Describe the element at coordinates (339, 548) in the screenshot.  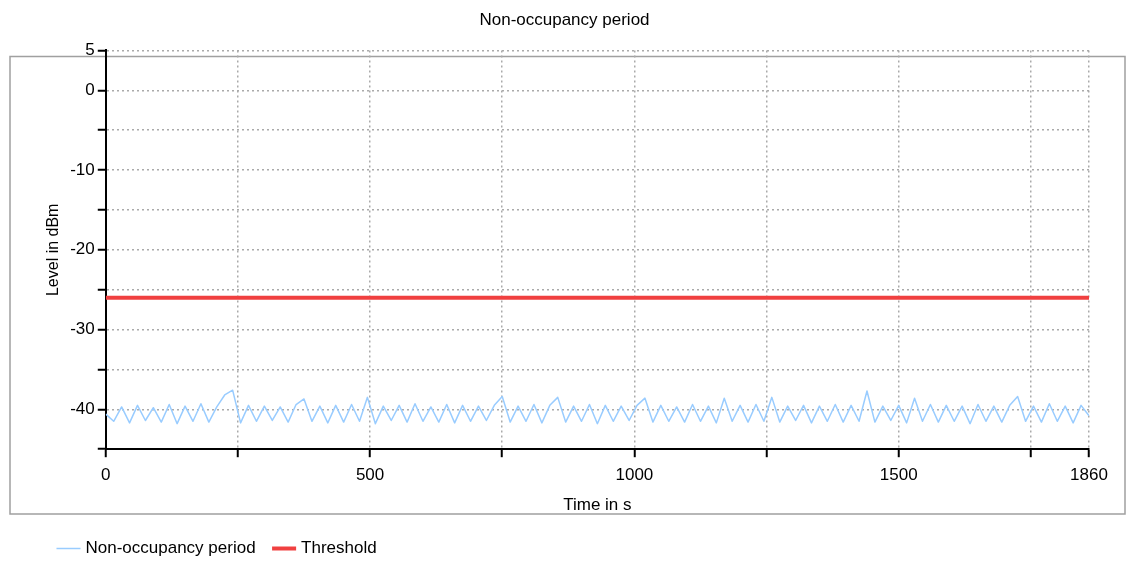
I see `legend-label: Threshold` at that location.